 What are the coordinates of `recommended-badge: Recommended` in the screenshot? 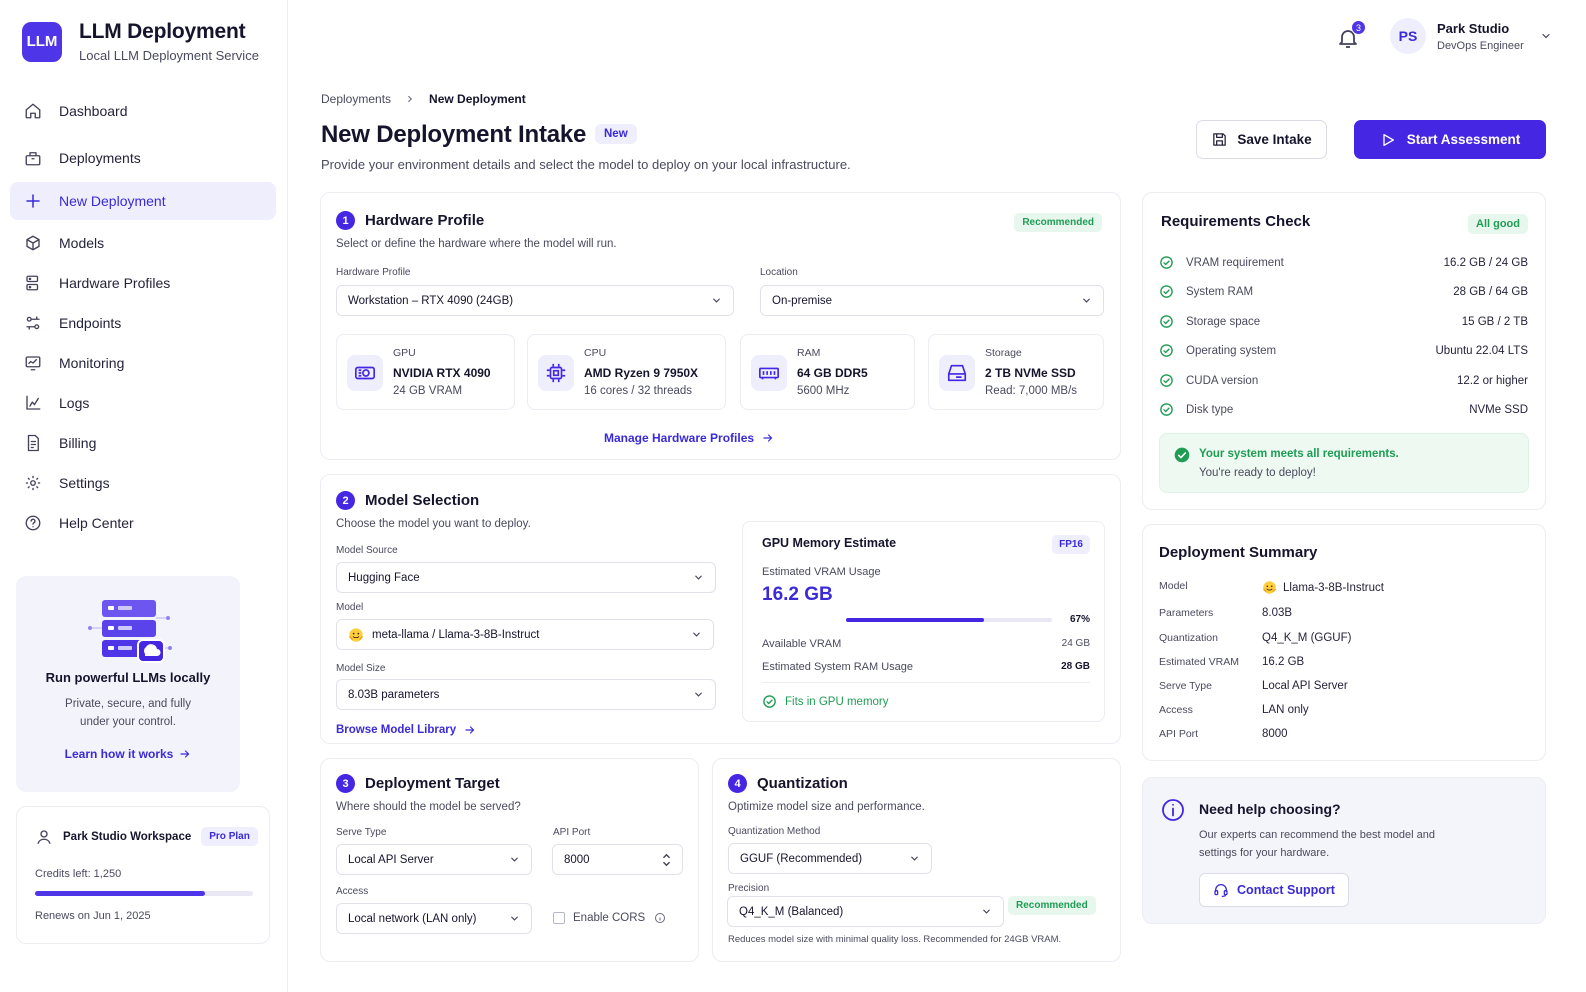 It's located at (1058, 222).